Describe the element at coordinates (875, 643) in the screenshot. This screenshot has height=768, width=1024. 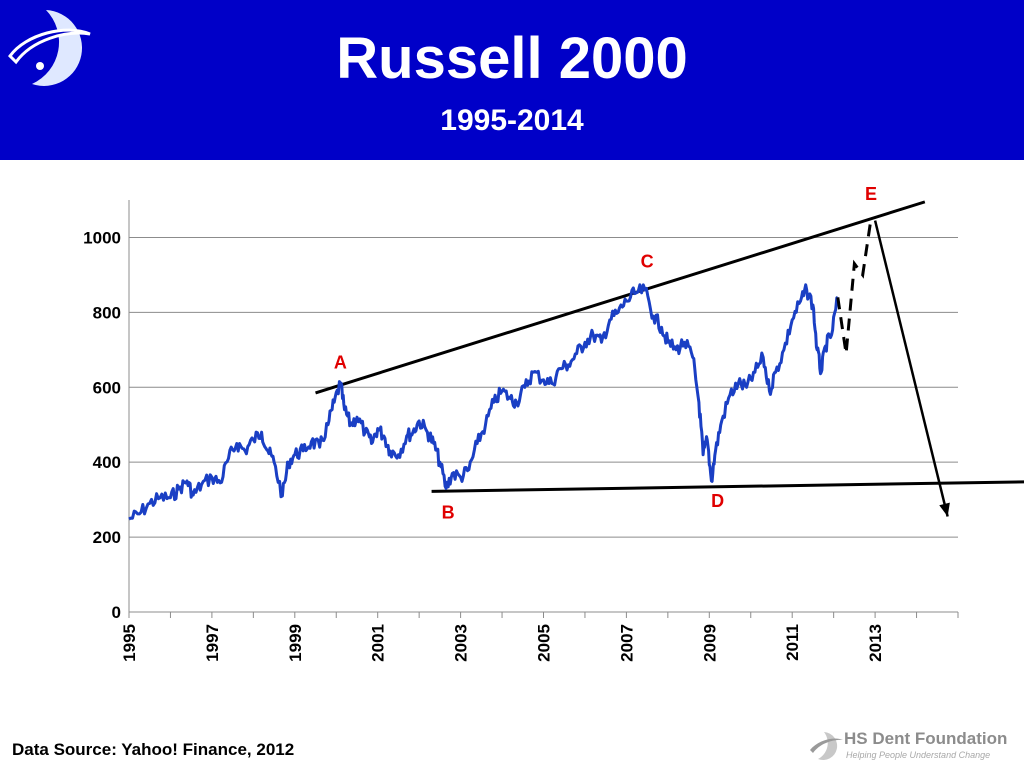
I see `x-tick-label: 2013` at that location.